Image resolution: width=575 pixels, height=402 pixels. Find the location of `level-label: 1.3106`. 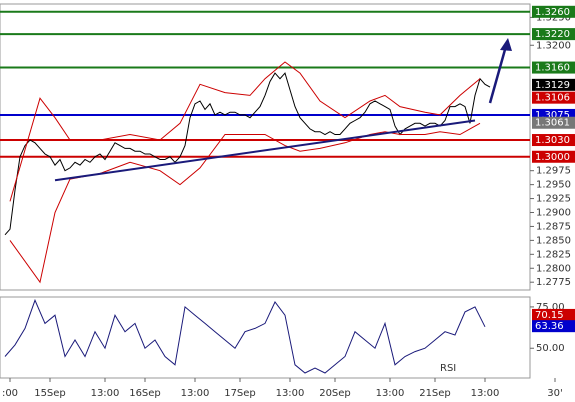

level-label: 1.3106 is located at coordinates (552, 98).